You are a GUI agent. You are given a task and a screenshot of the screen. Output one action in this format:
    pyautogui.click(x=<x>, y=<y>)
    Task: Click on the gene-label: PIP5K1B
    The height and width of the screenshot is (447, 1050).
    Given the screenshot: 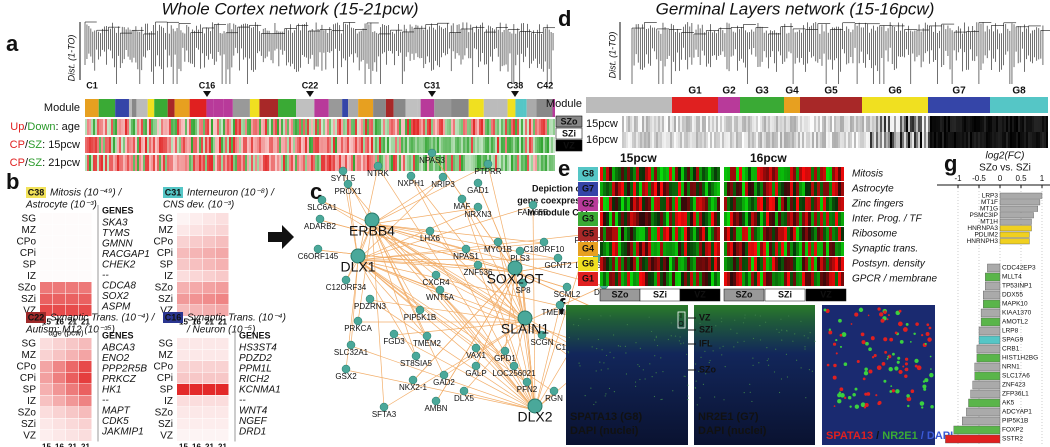 What is the action you would take?
    pyautogui.click(x=1015, y=421)
    